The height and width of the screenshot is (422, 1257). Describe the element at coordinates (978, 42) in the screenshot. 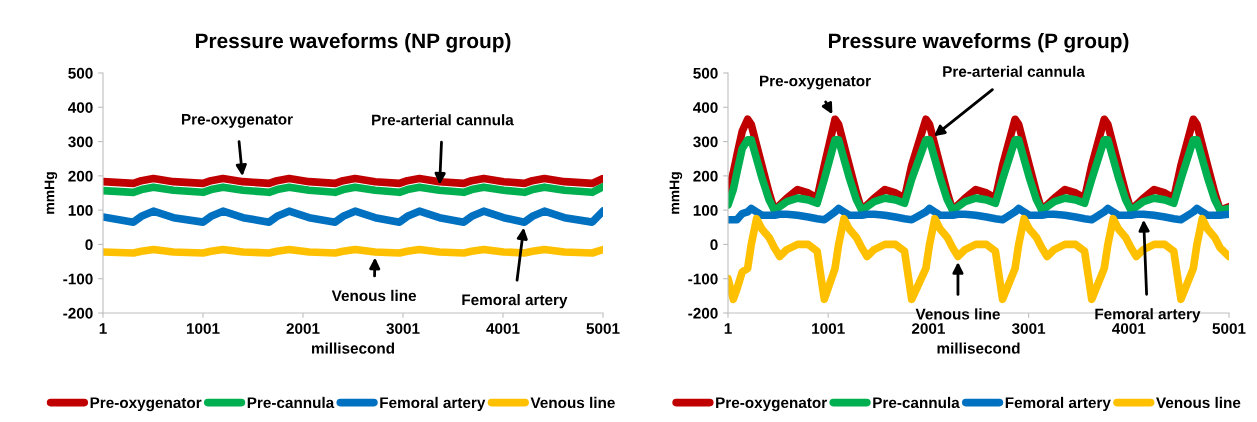

I see `chart-title: Pressure waveforms (P group)` at that location.